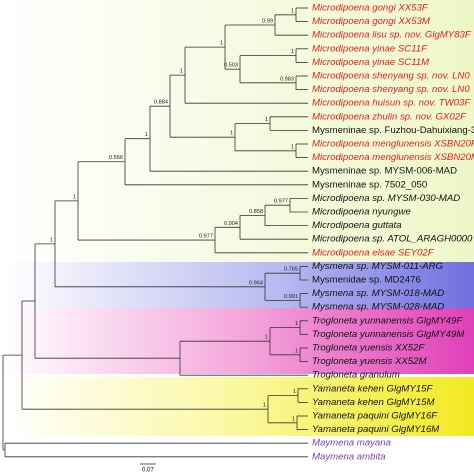 The image size is (474, 474). Describe the element at coordinates (267, 21) in the screenshot. I see `support-value: 0.99` at that location.